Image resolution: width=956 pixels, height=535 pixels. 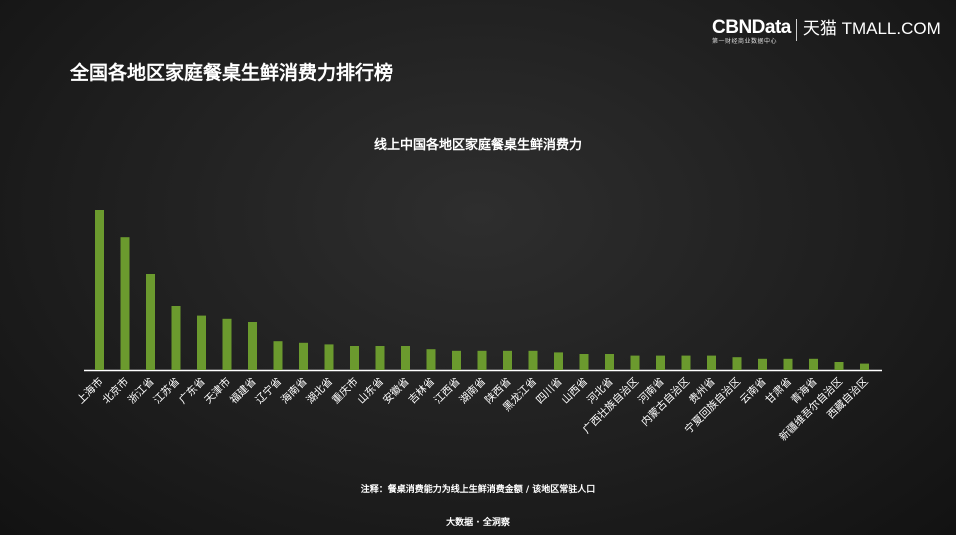 I want to click on x-tick-label: 江西省, so click(x=446, y=390).